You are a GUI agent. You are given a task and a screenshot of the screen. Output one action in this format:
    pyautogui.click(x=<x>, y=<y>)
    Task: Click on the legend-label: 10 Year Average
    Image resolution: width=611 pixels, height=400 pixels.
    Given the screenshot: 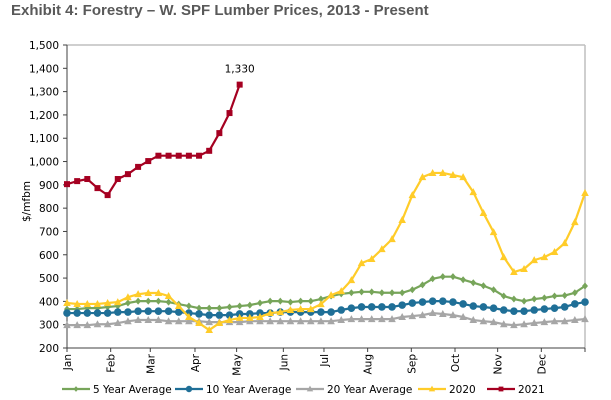 What is the action you would take?
    pyautogui.click(x=248, y=390)
    